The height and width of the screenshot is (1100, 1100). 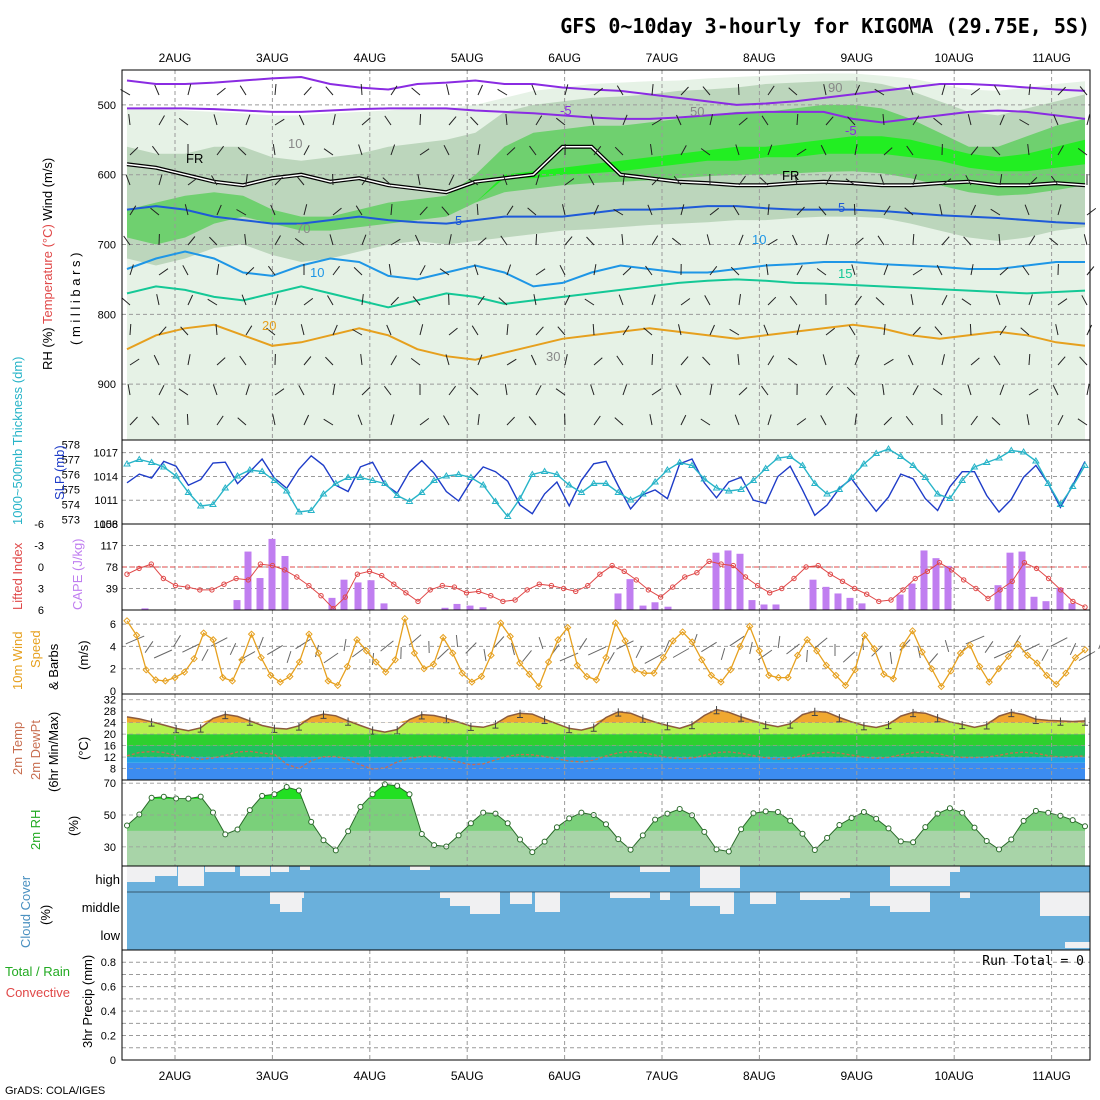 I want to click on temp-band, so click(x=606, y=760).